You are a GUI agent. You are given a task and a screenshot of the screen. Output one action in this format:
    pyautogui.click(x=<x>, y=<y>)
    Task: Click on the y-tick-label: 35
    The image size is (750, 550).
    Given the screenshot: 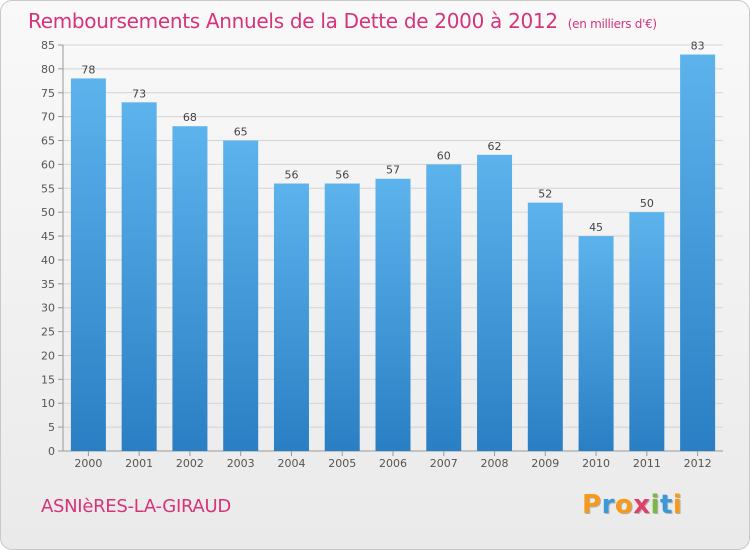 What is the action you would take?
    pyautogui.click(x=48, y=284)
    